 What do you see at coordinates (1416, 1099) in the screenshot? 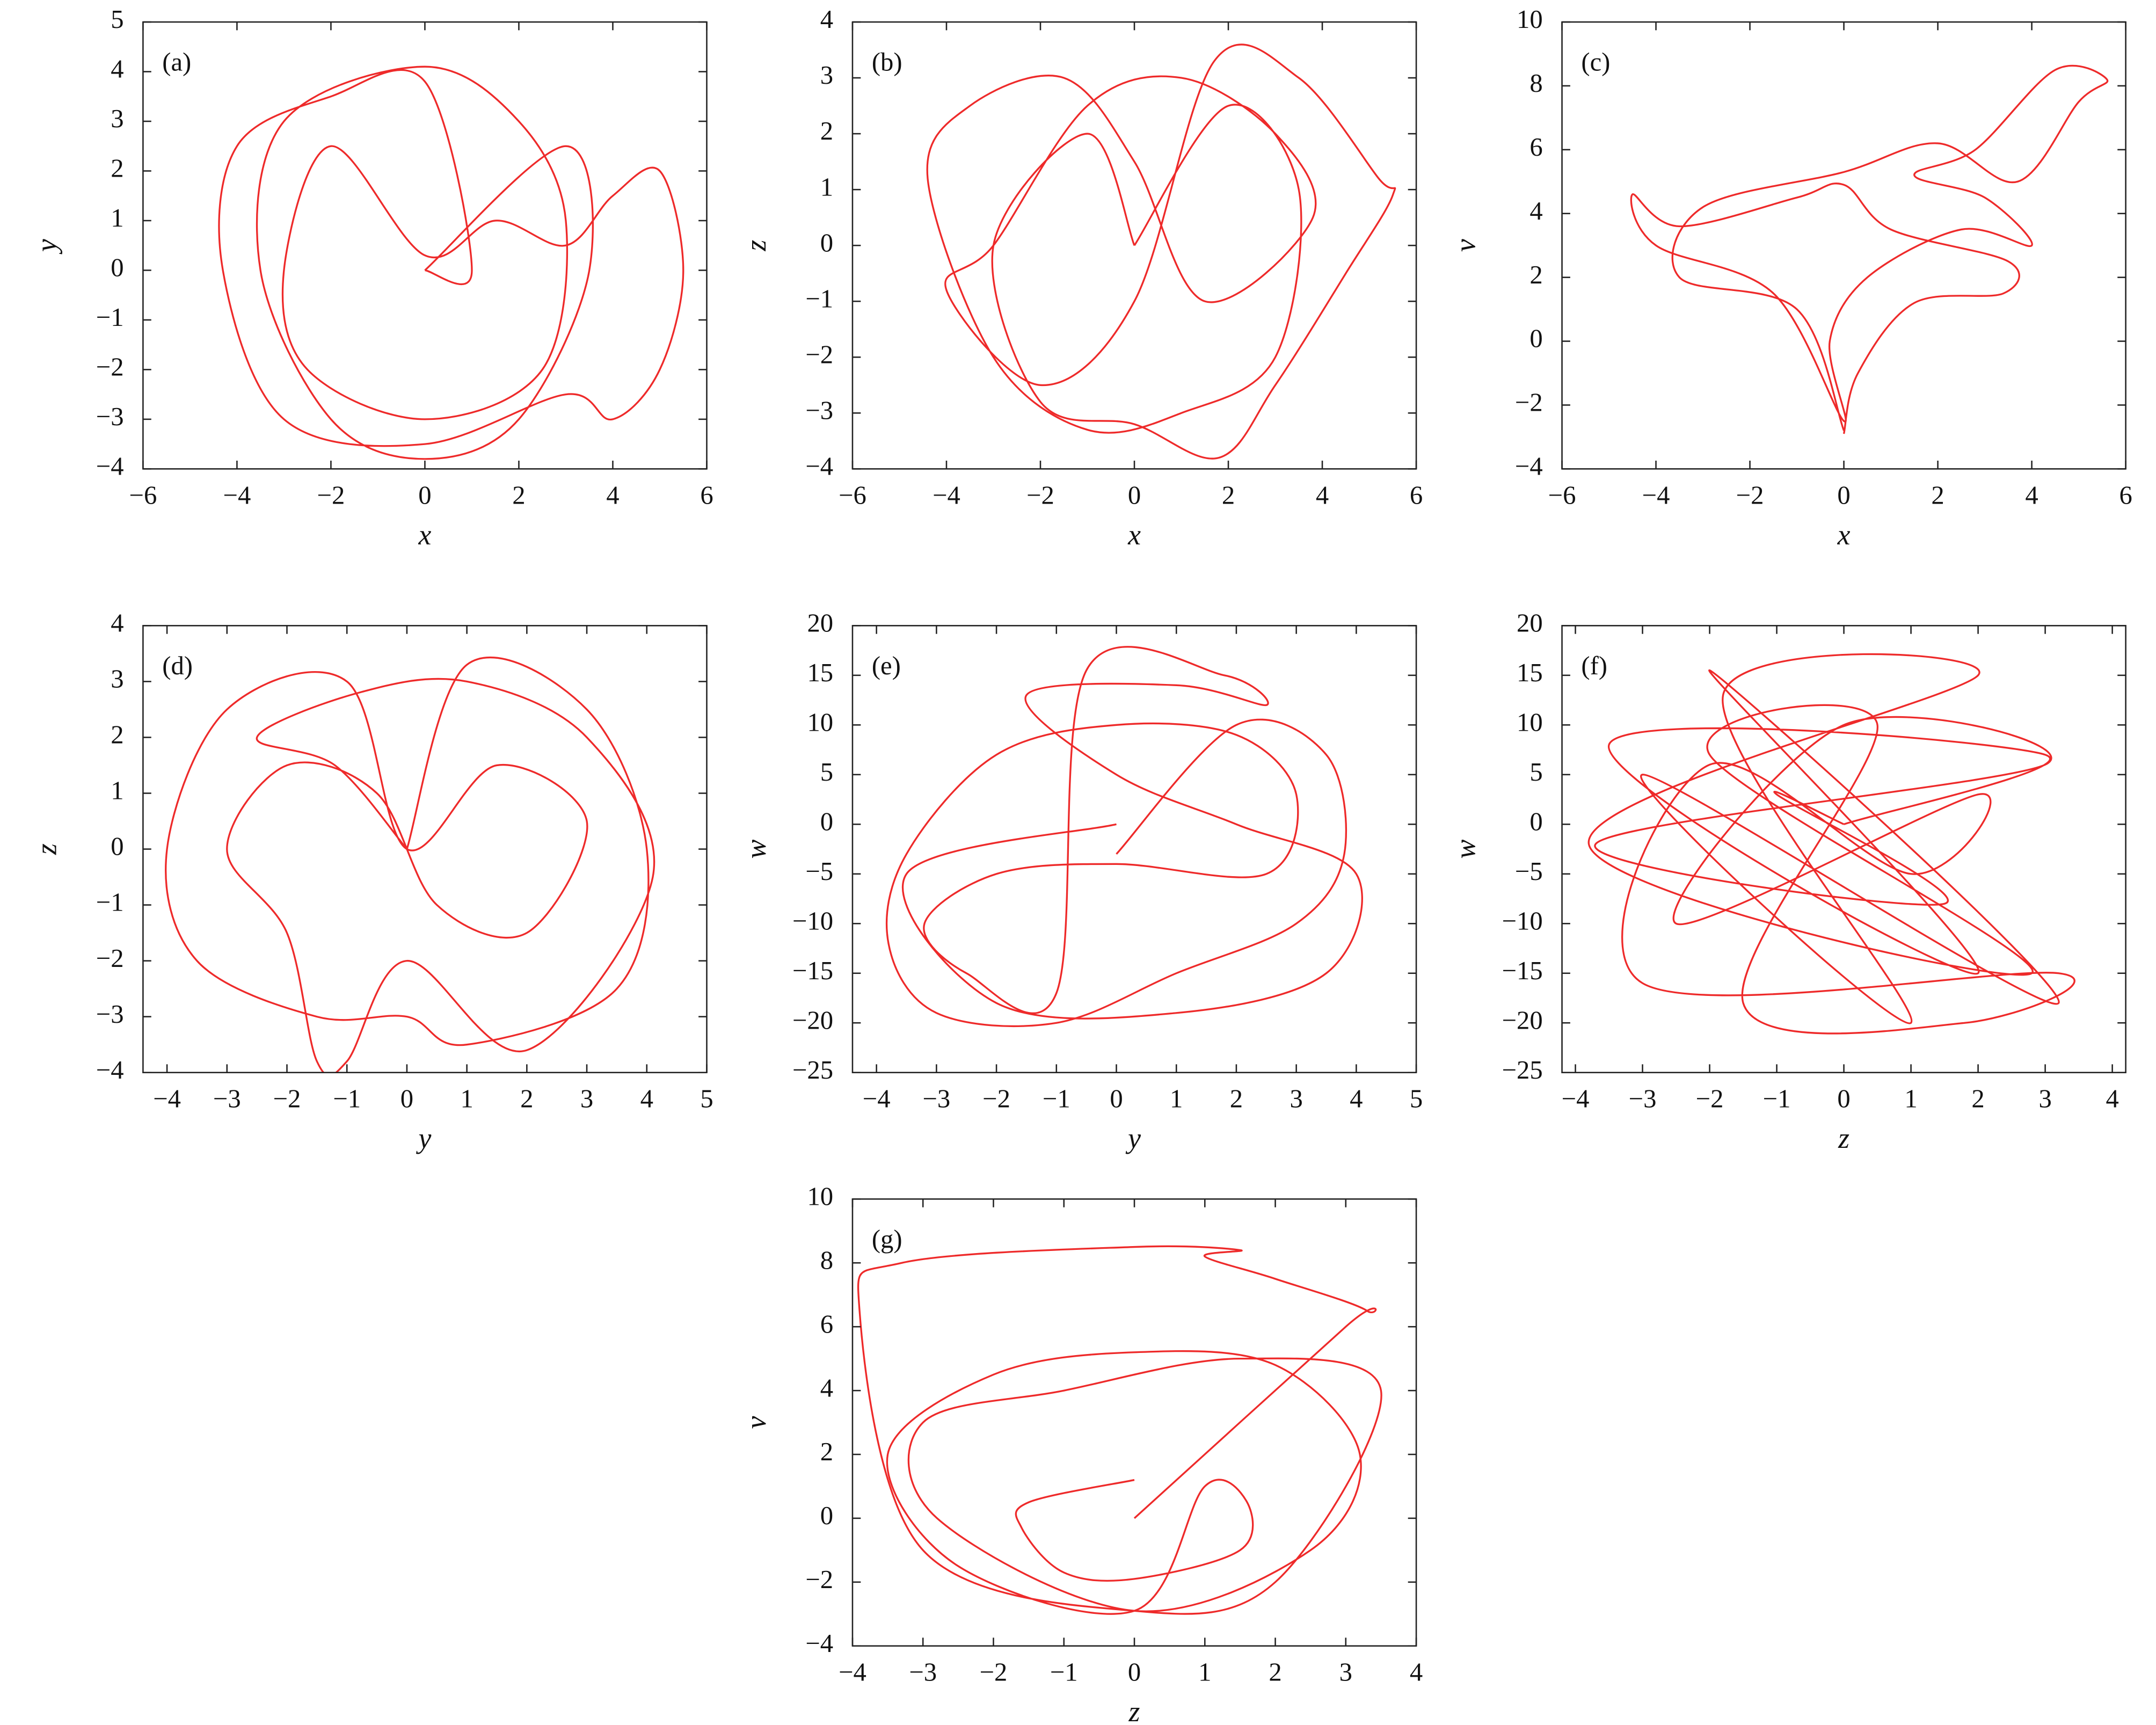
I see `x-tick-label: 5` at bounding box center [1416, 1099].